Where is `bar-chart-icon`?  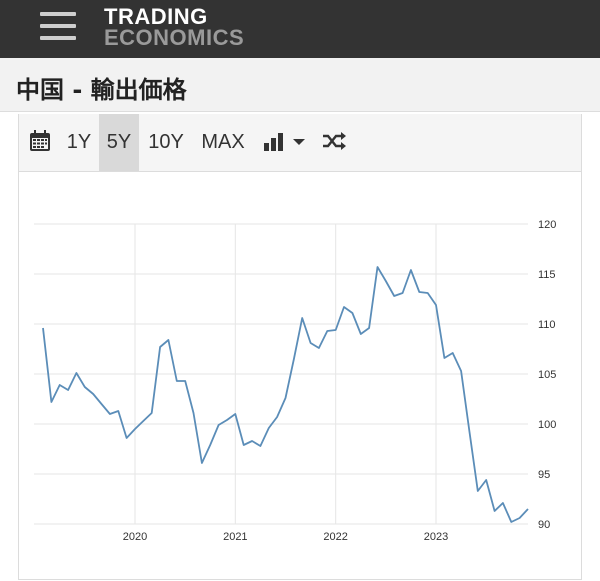
bar-chart-icon is located at coordinates (273, 141).